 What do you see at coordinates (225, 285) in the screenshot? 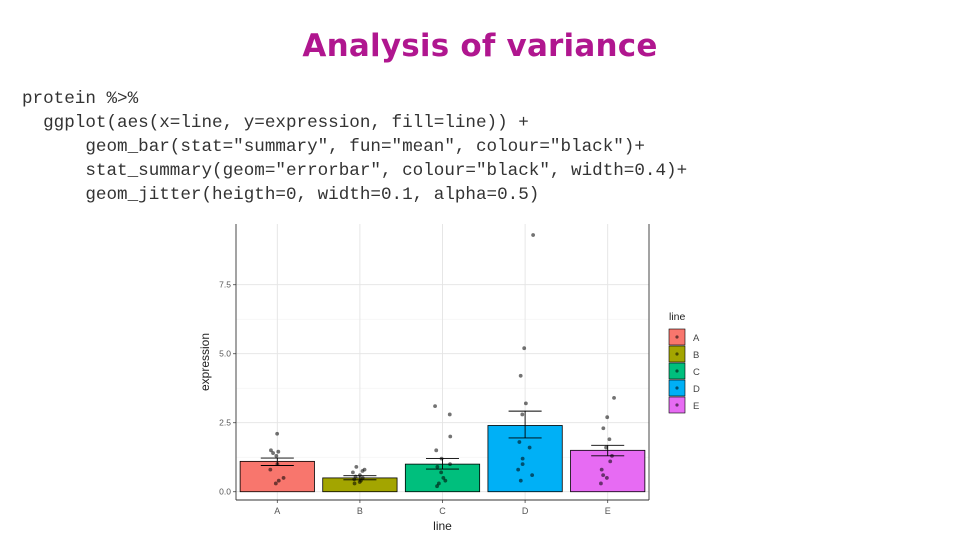
I see `y-tick-label: 7.5` at bounding box center [225, 285].